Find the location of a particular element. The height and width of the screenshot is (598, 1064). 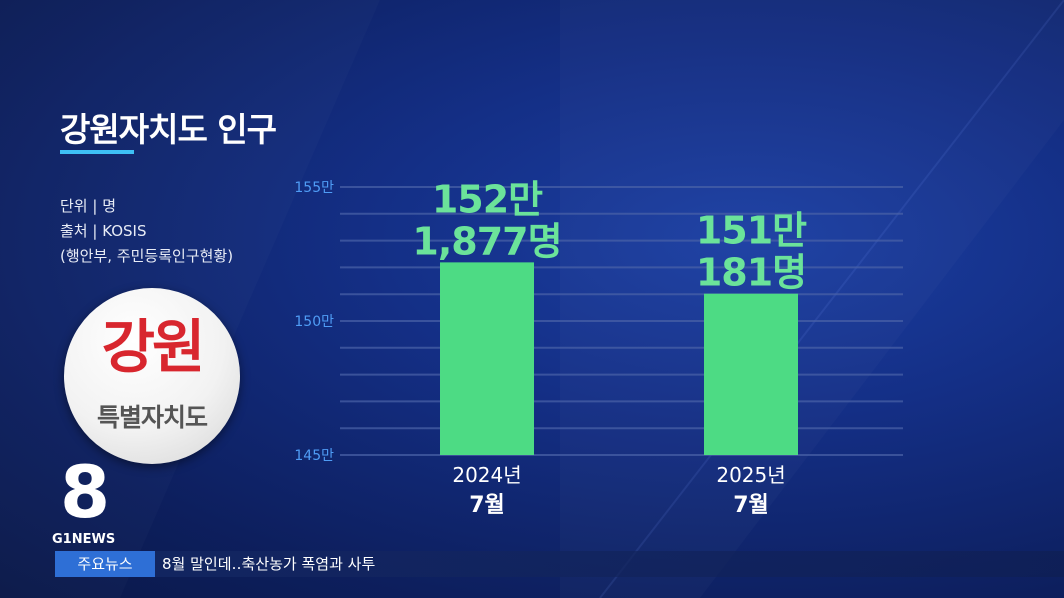

source-detail-label: (행안부, 주민등록인구현황) is located at coordinates (147, 256).